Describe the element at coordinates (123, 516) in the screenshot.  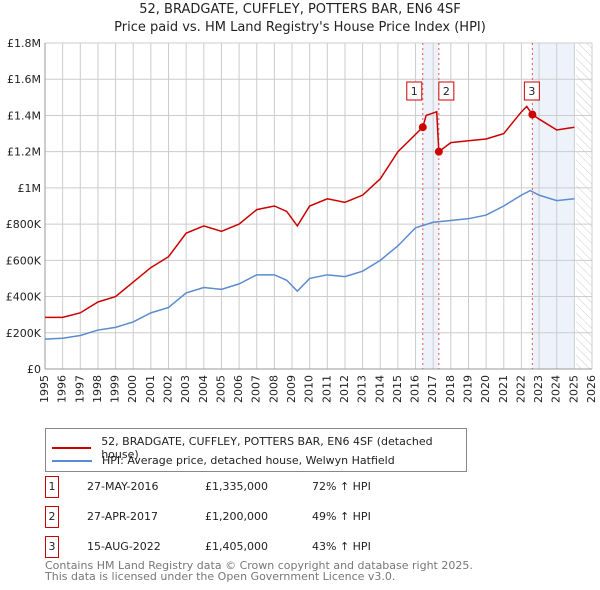
I see `sale-date: 27-APR-2017` at that location.